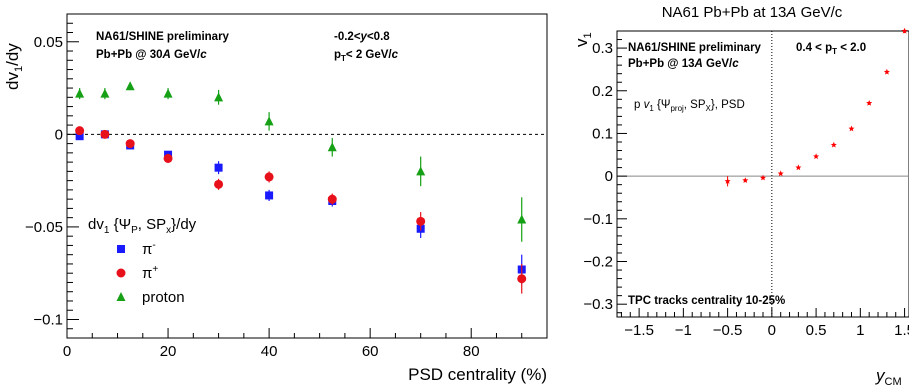 Image resolution: width=909 pixels, height=387 pixels. I want to click on legend-marker-circle, so click(121, 273).